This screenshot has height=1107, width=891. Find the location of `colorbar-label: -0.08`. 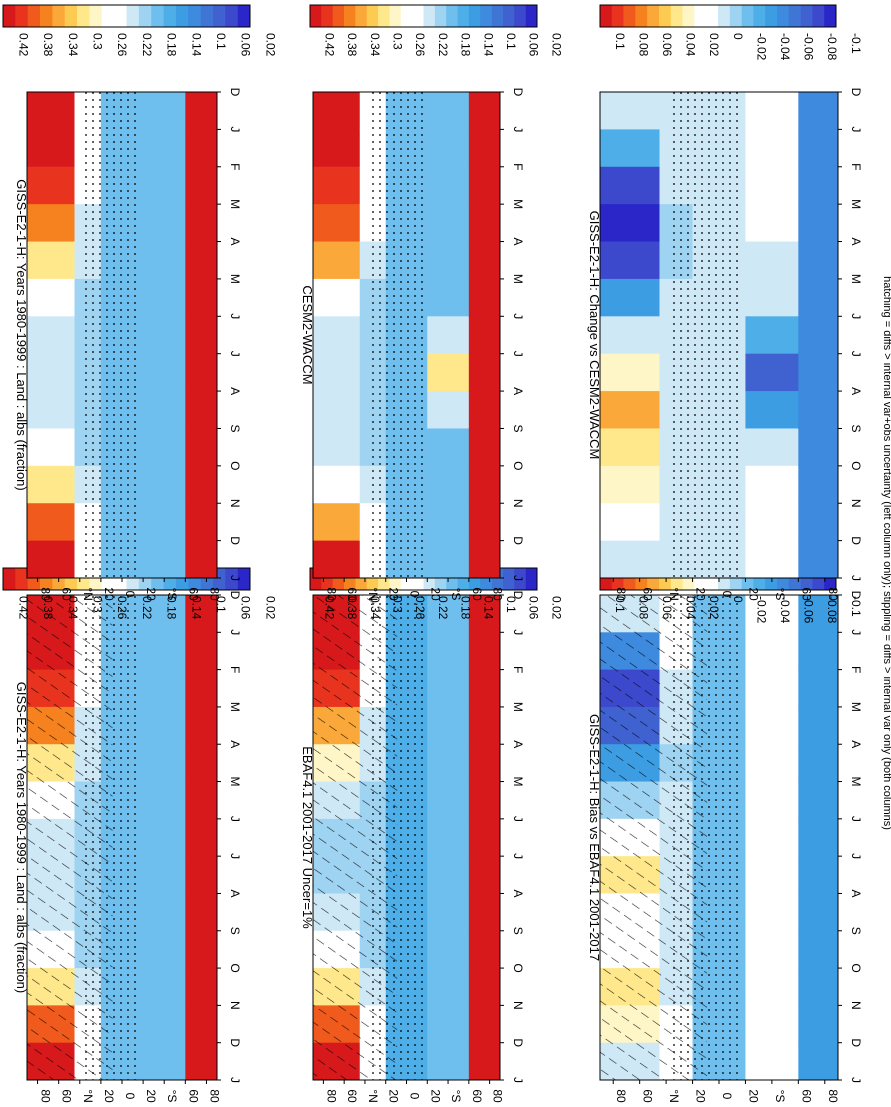

colorbar-label: -0.08 is located at coordinates (832, 610).